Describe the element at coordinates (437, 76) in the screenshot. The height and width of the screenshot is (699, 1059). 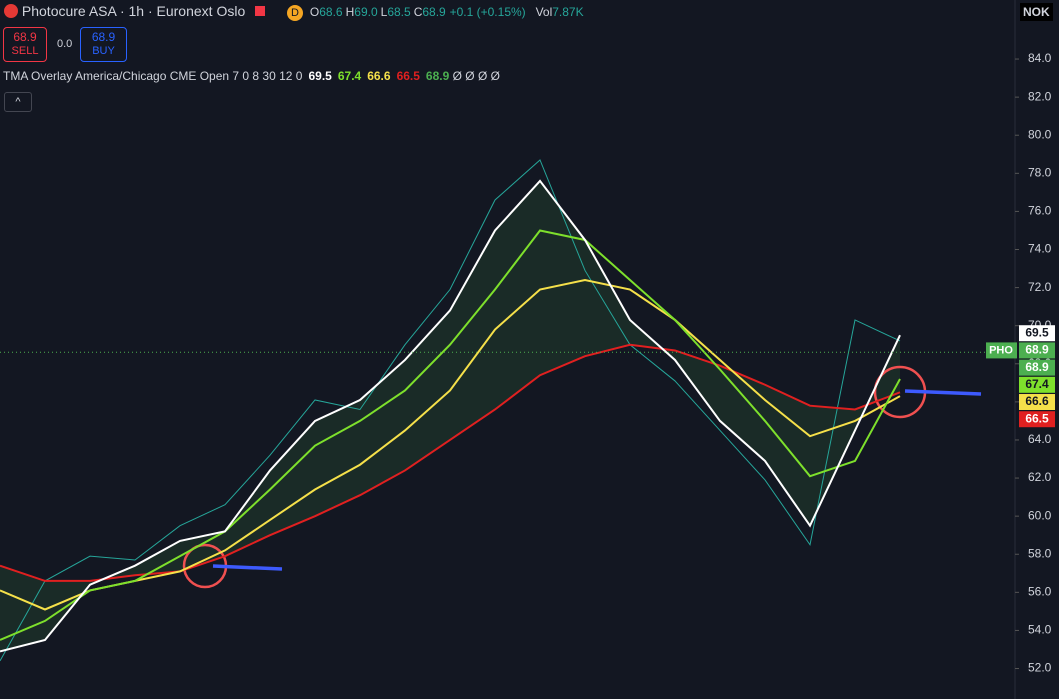
I see `indicator-value: 68.9` at that location.